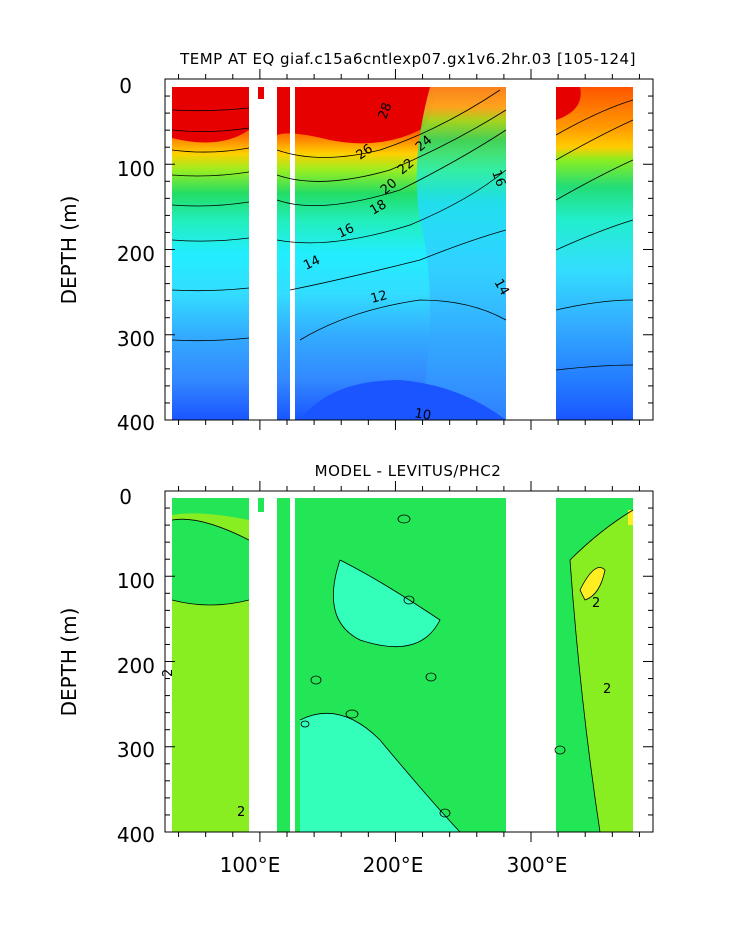  Describe the element at coordinates (345, 231) in the screenshot. I see `top-contour-label-16: 16` at that location.